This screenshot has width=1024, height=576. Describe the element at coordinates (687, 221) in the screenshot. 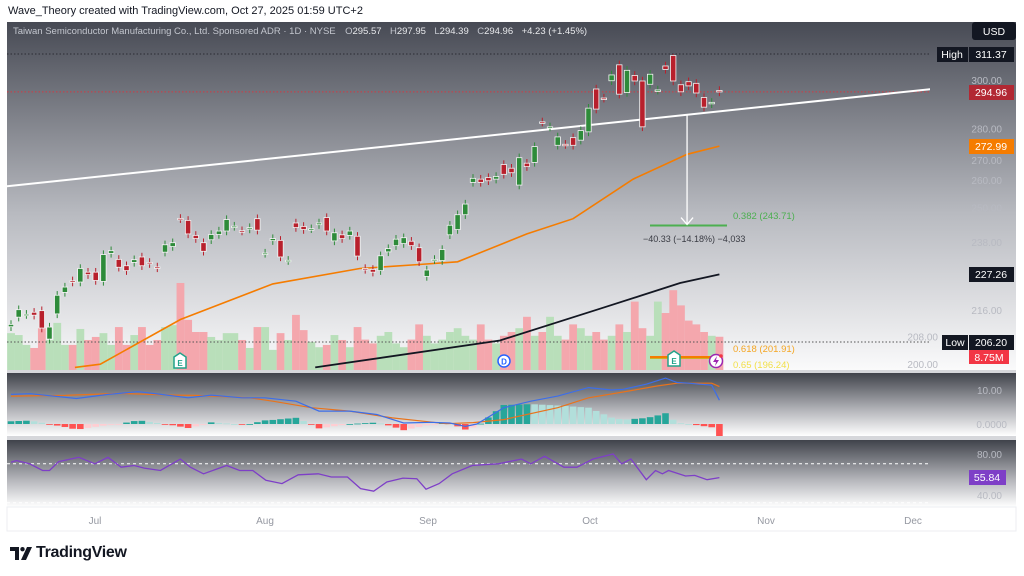

I see `measure-arrow-head` at that location.